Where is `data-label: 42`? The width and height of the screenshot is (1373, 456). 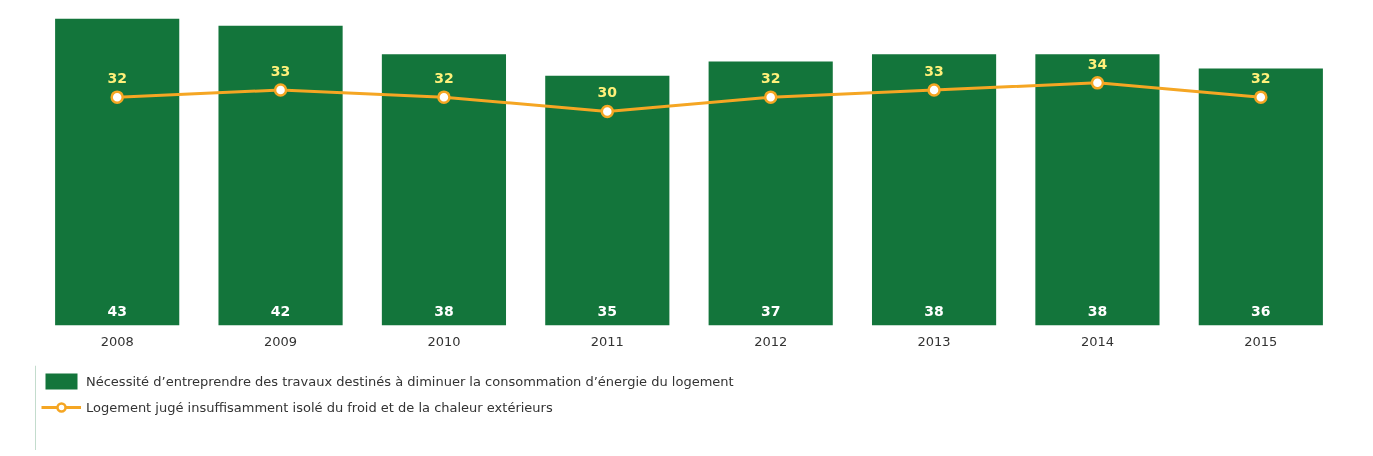 data-label: 42 is located at coordinates (280, 310).